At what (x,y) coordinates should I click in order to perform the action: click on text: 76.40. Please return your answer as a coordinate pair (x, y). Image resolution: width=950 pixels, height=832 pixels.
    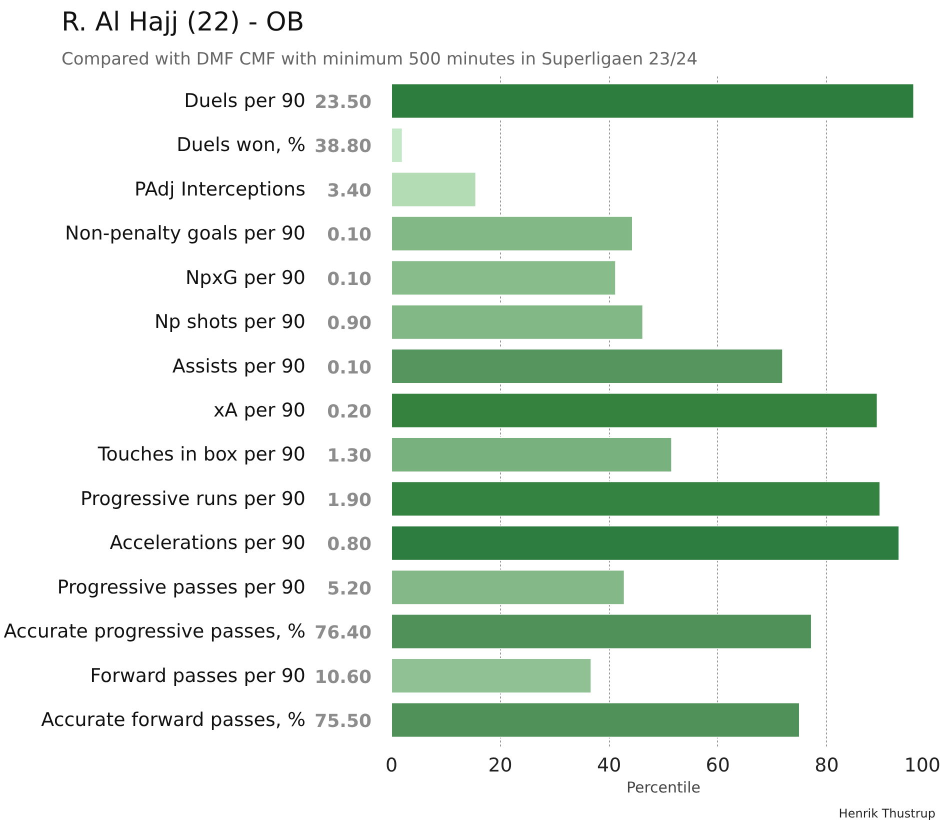
    Looking at the image, I should click on (343, 633).